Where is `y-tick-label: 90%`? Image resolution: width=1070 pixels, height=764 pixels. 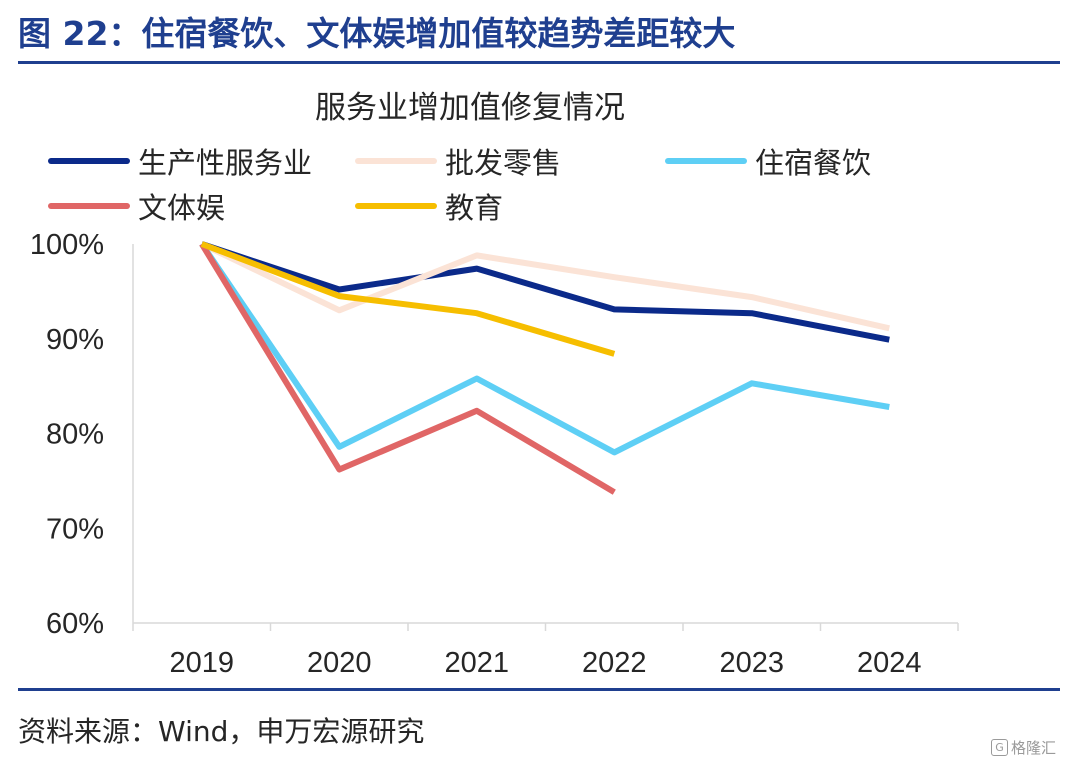
y-tick-label: 90% is located at coordinates (75, 340).